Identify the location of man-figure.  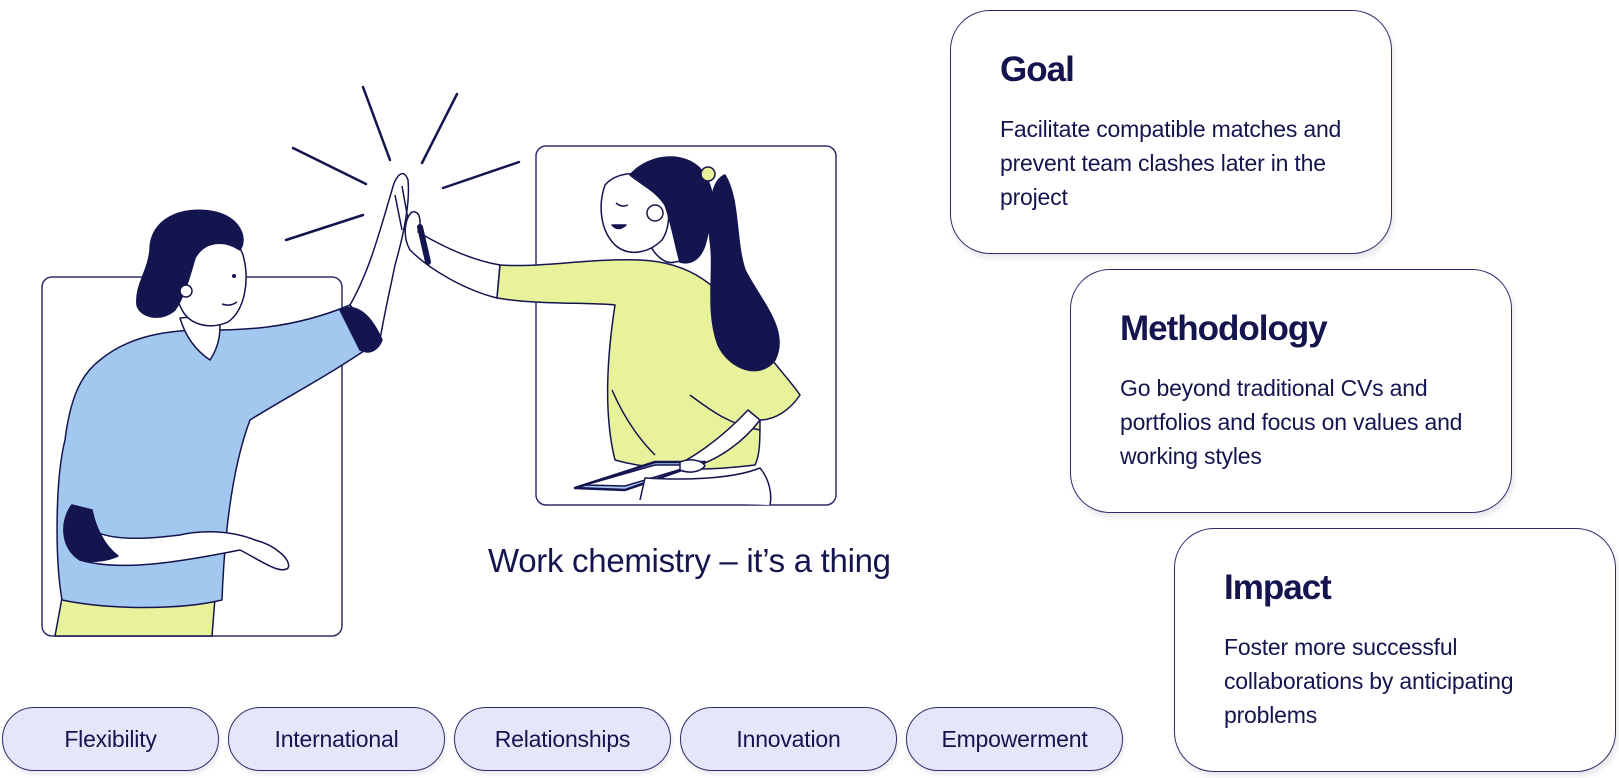
(232, 404).